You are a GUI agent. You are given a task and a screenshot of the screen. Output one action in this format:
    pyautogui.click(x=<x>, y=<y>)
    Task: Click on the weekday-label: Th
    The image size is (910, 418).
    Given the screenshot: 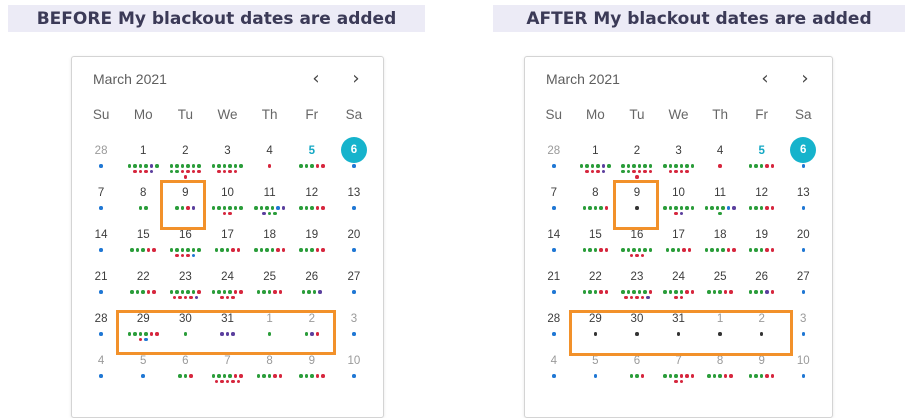 What is the action you would take?
    pyautogui.click(x=720, y=114)
    